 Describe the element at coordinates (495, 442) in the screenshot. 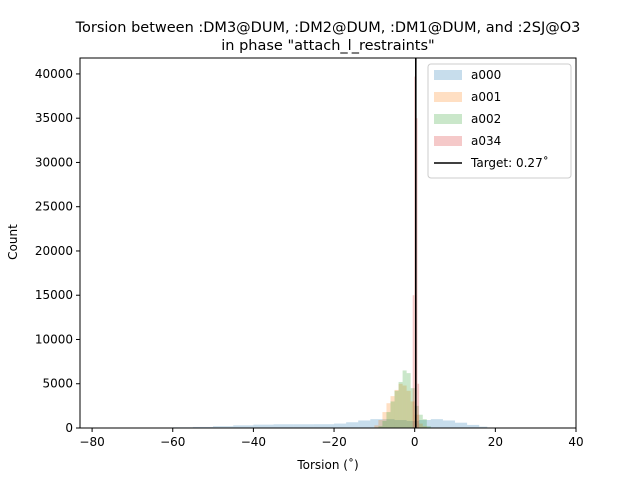

I see `x-tick-label: 20` at that location.